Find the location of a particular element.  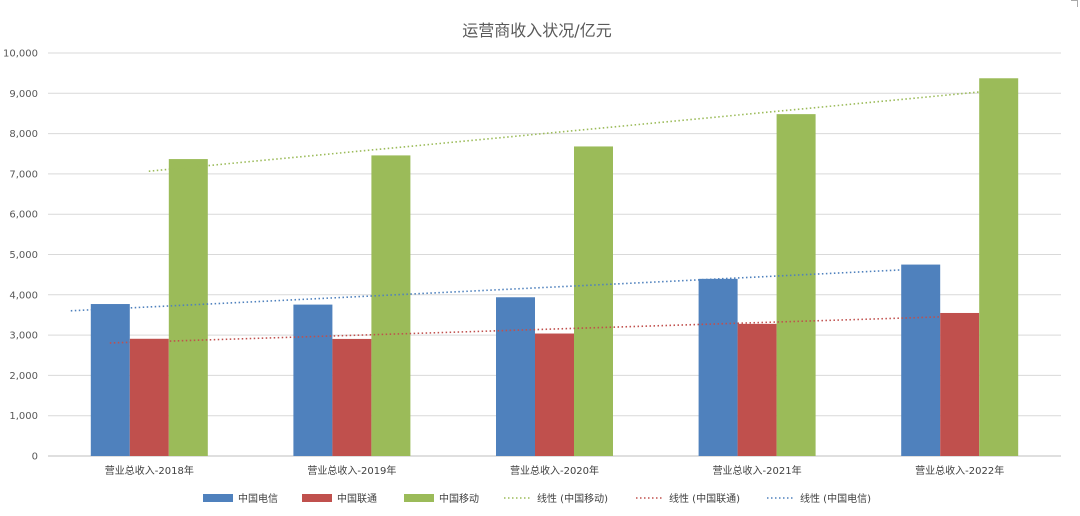

bar-中国移动-2 is located at coordinates (391, 306).